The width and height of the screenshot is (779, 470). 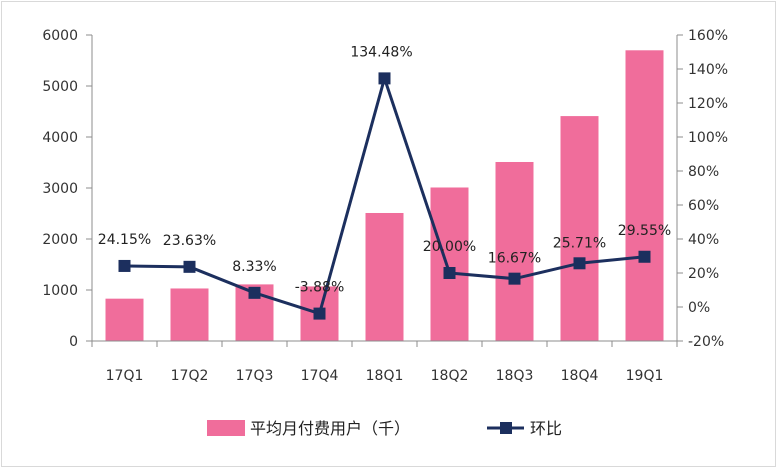 I want to click on line-point-17Q4, so click(x=319, y=313).